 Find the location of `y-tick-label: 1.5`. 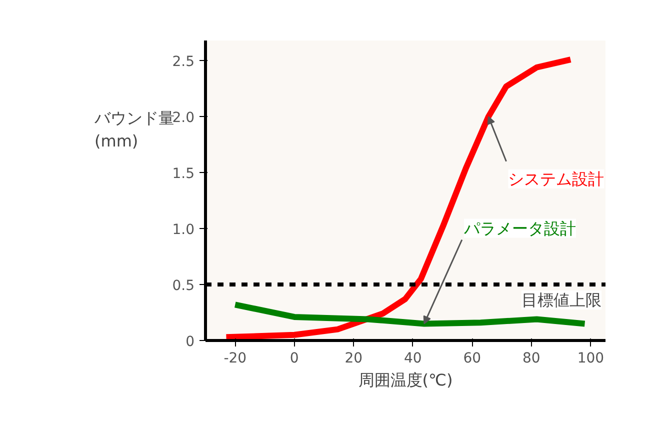

y-tick-label: 1.5 is located at coordinates (183, 174).